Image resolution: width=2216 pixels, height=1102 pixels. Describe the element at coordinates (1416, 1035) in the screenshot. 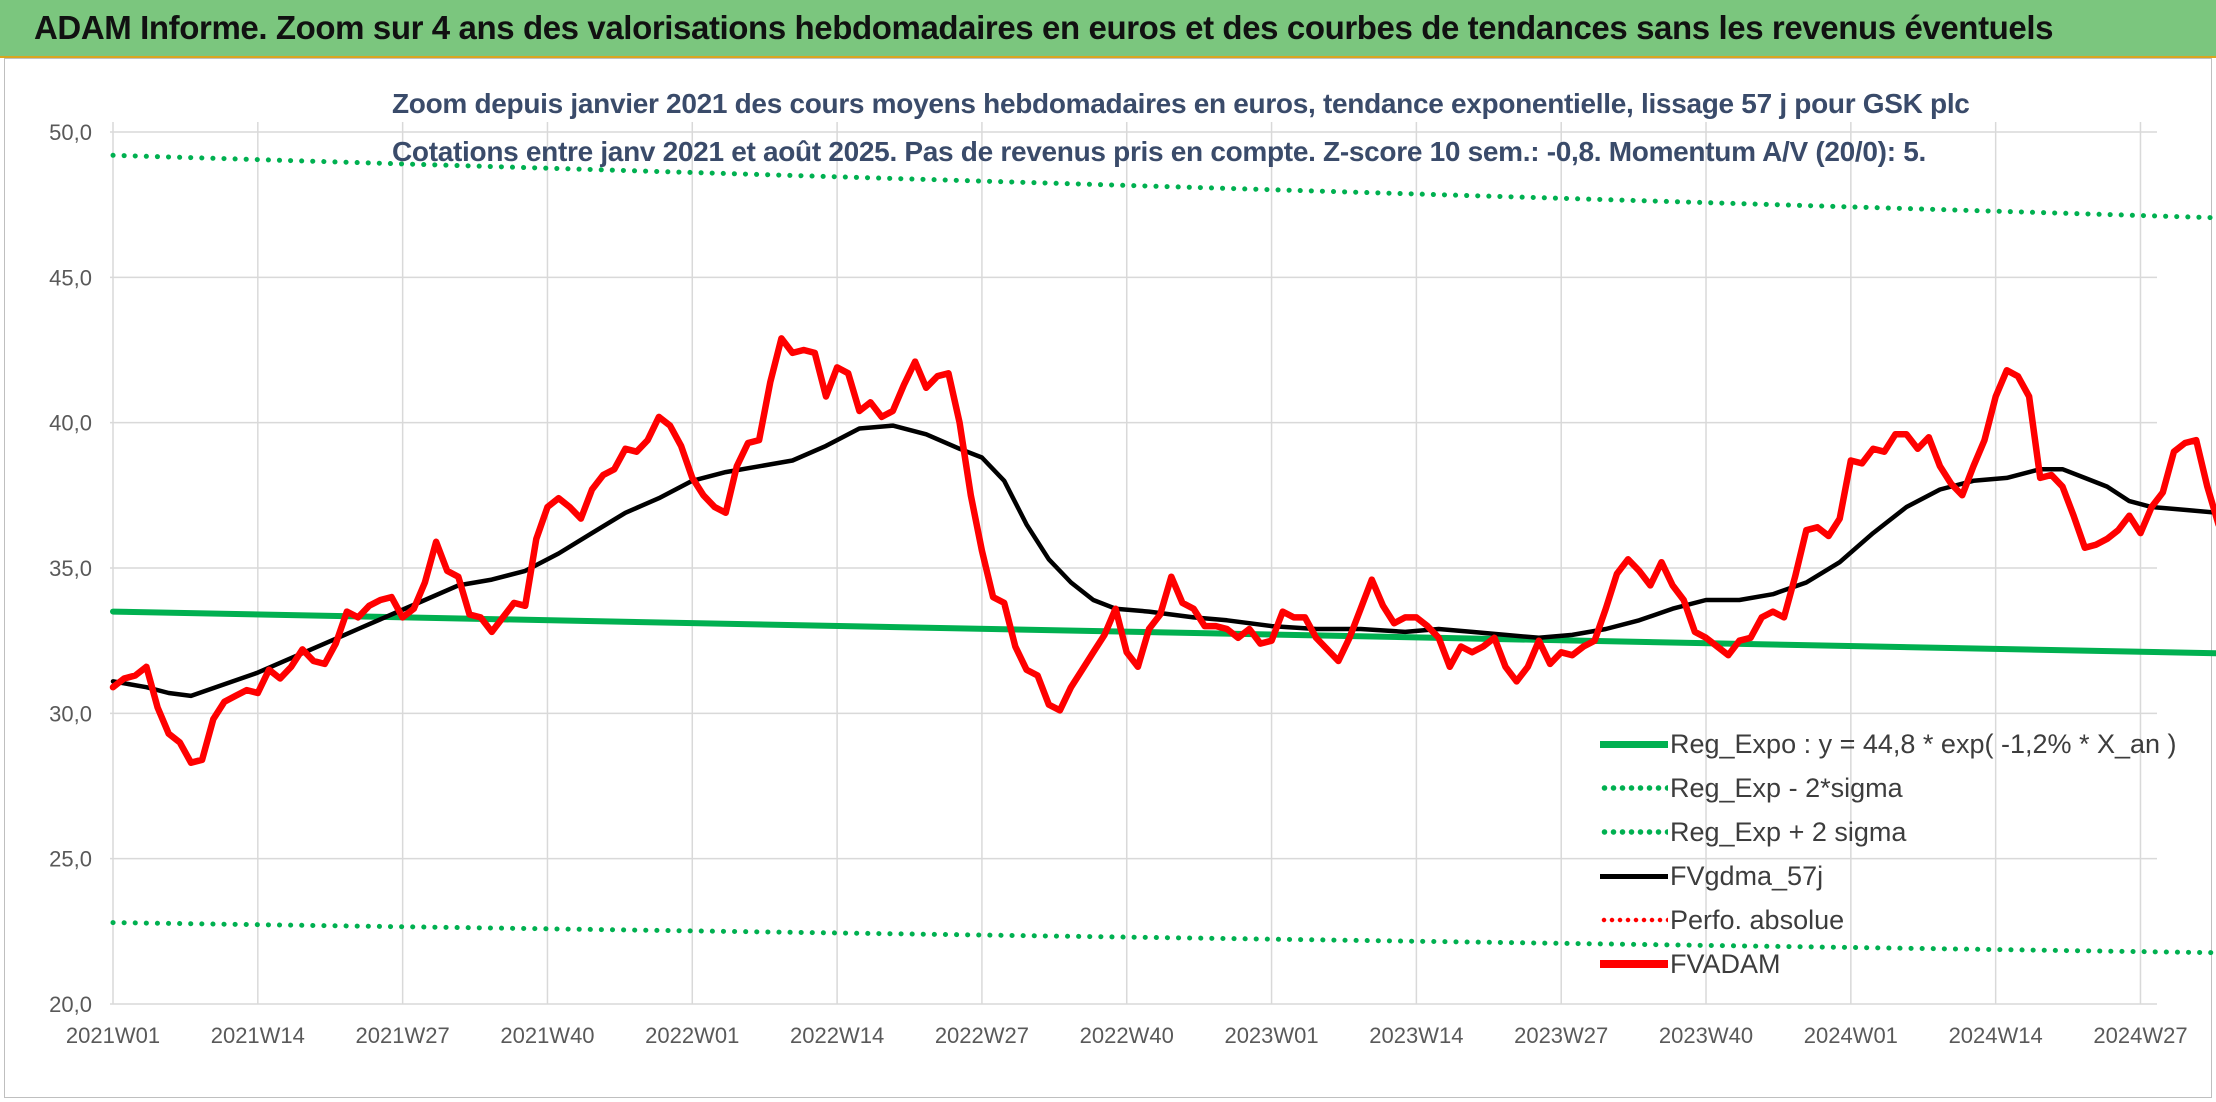

I see `x-tick-label: 2023W14` at that location.